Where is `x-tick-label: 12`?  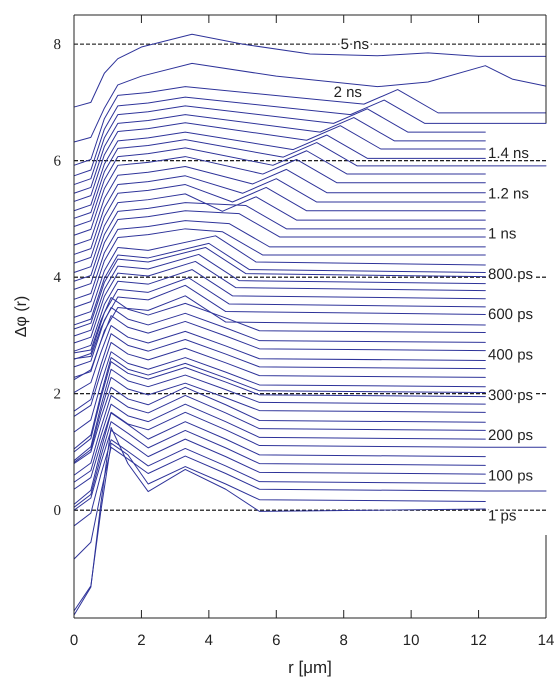 x-tick-label: 12 is located at coordinates (478, 640).